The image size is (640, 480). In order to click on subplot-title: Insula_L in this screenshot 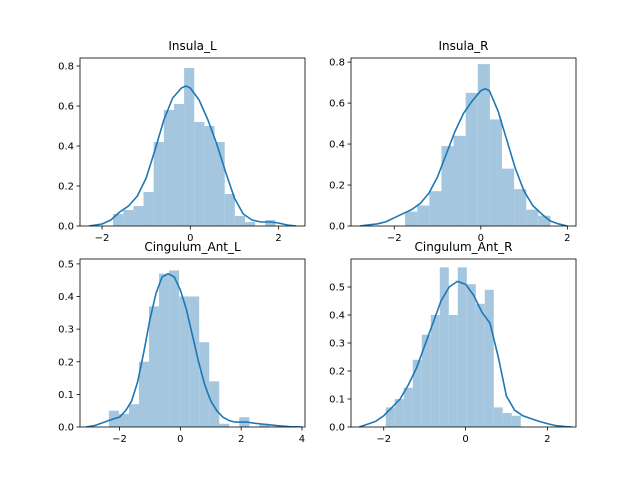, I will do `click(192, 46)`.